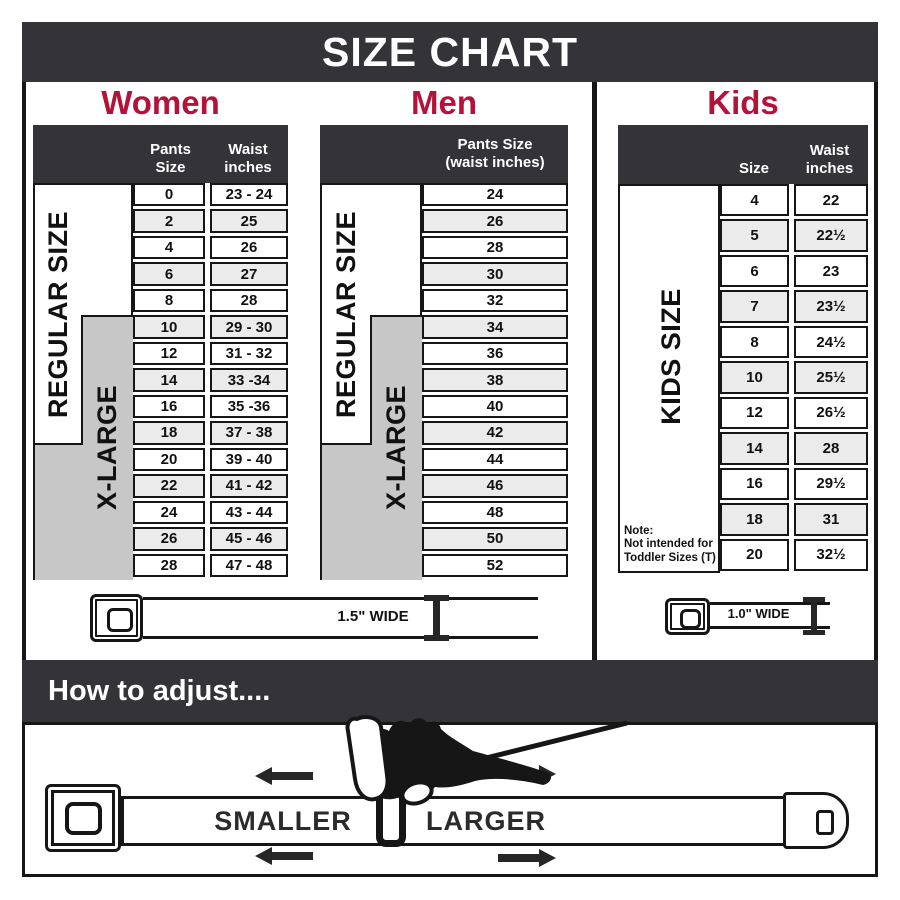  I want to click on men-table-rows: 24 26 28 30 32 34 36 38 40 42 44 46 48 50 52, so click(495, 380).